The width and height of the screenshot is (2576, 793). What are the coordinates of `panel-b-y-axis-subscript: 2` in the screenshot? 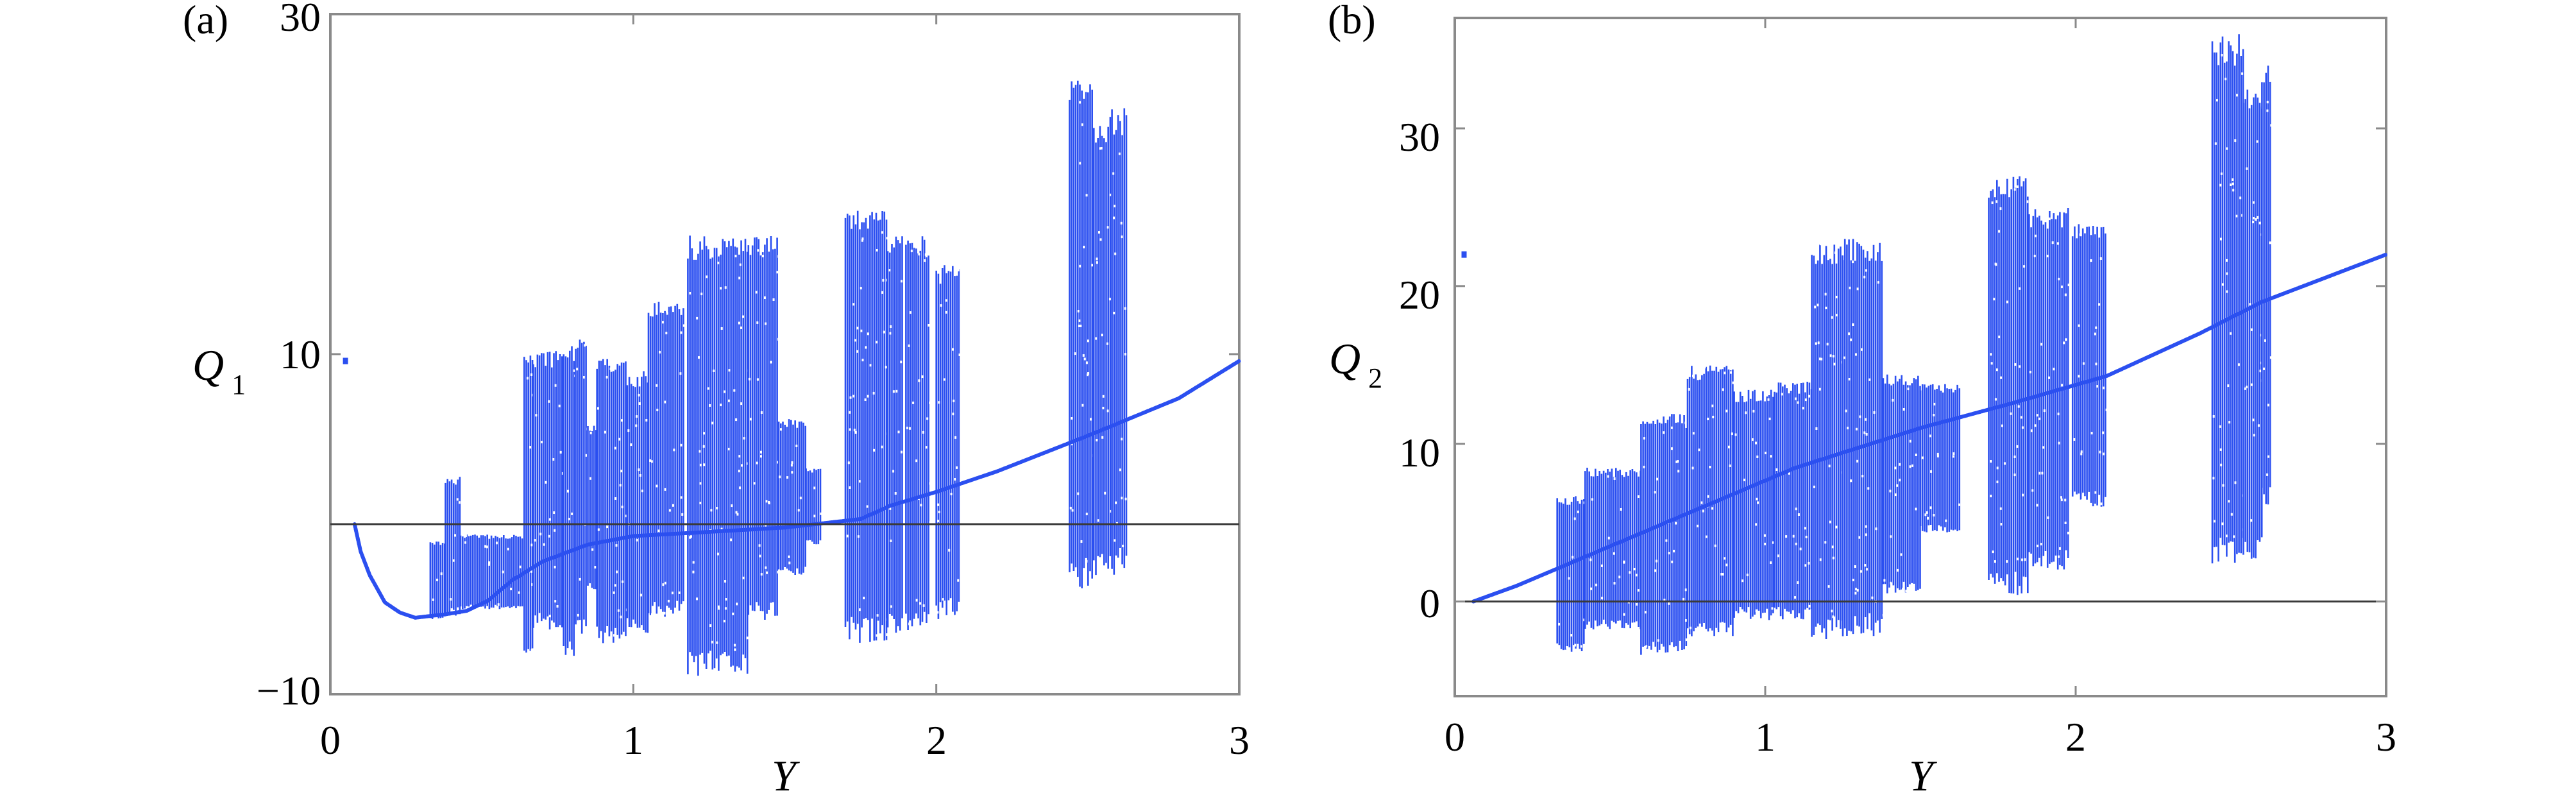 It's located at (1375, 378).